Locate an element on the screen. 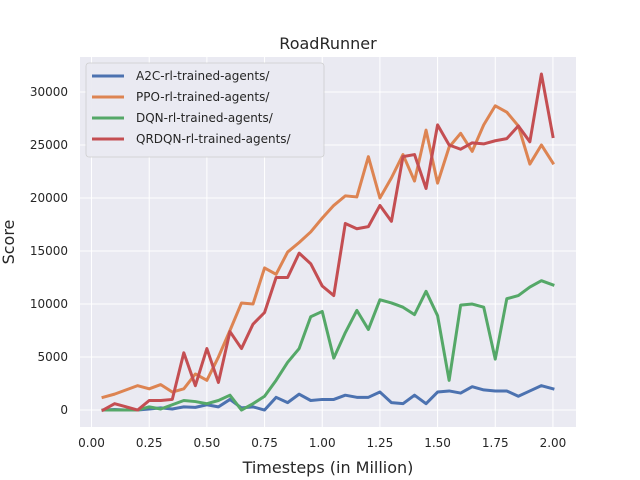 The width and height of the screenshot is (640, 480). x-tick-label: 0.25 is located at coordinates (149, 443).